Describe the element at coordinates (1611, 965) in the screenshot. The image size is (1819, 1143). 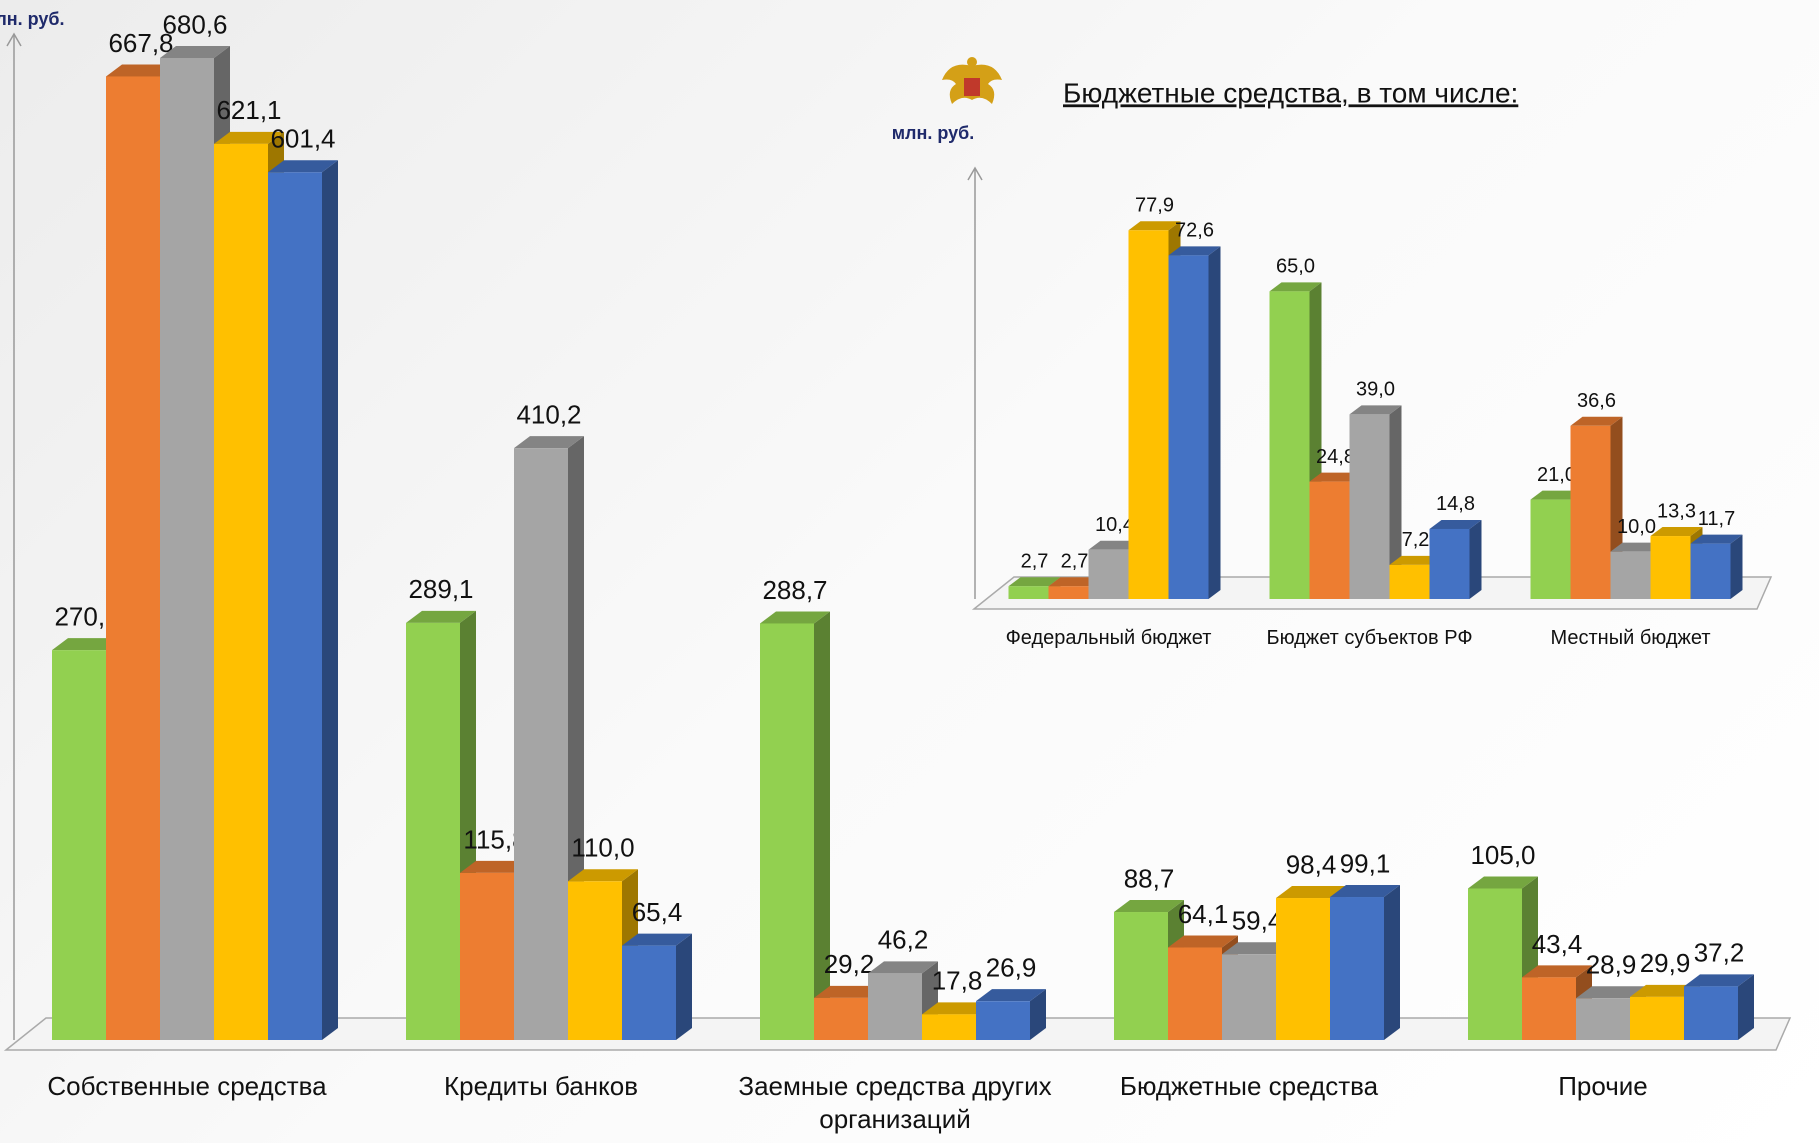
I see `value-label: 28,9` at that location.